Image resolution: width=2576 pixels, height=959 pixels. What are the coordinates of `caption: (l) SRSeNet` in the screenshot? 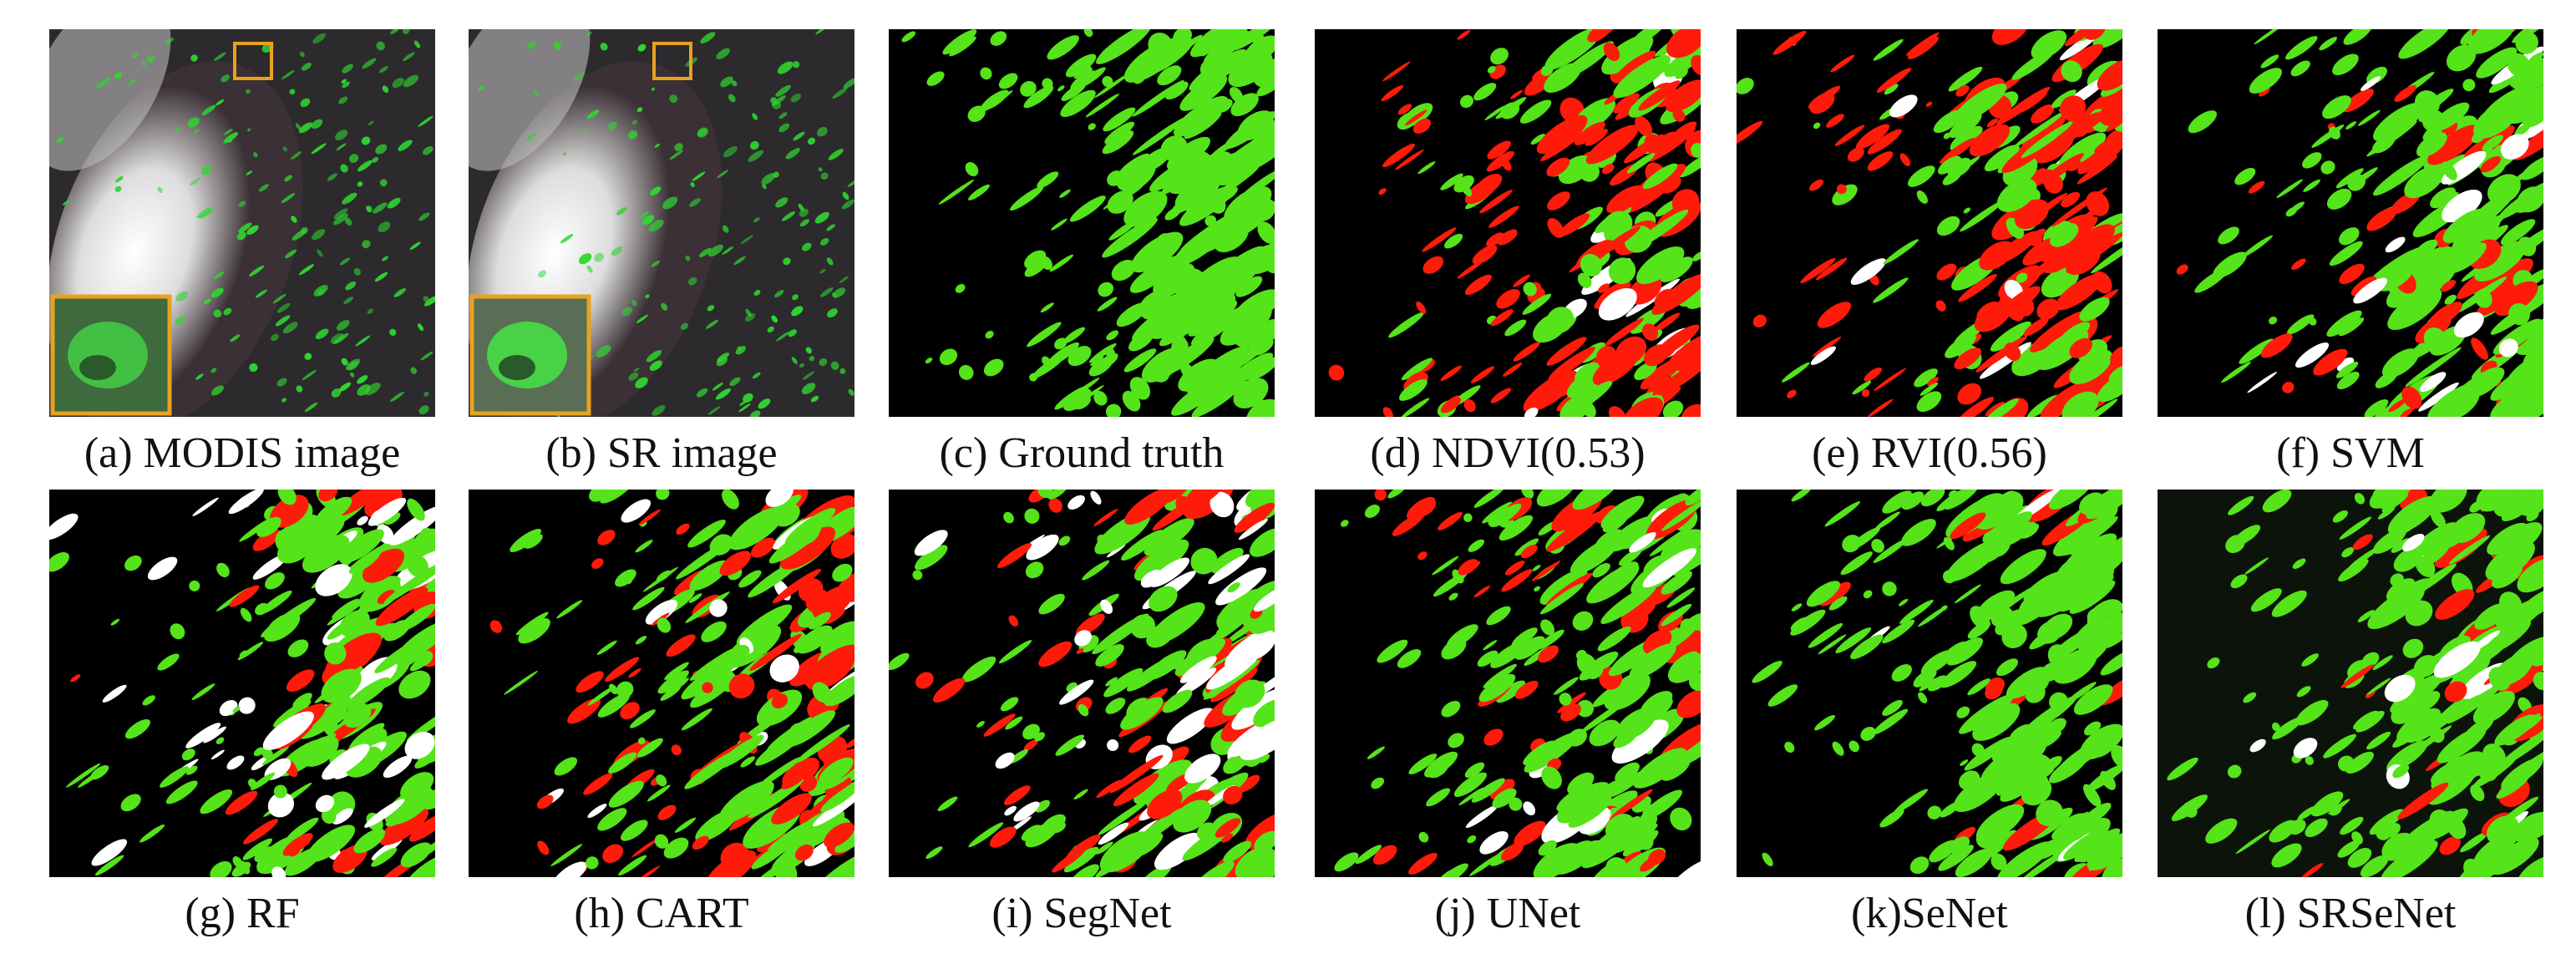 It's located at (2350, 913).